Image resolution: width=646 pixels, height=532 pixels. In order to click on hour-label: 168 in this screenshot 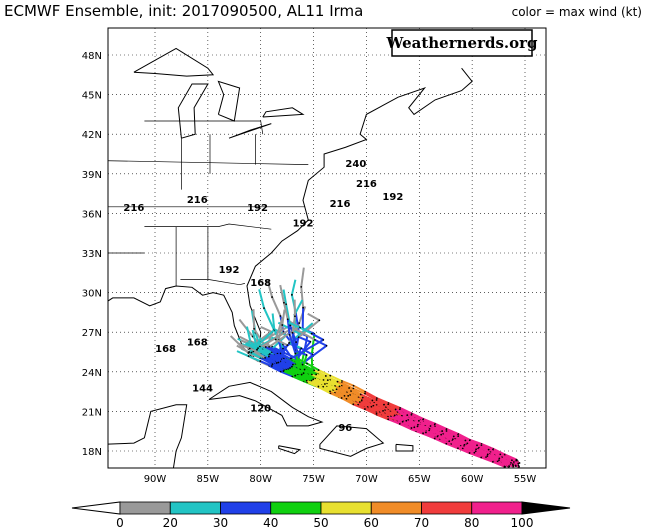, I will do `click(165, 349)`.